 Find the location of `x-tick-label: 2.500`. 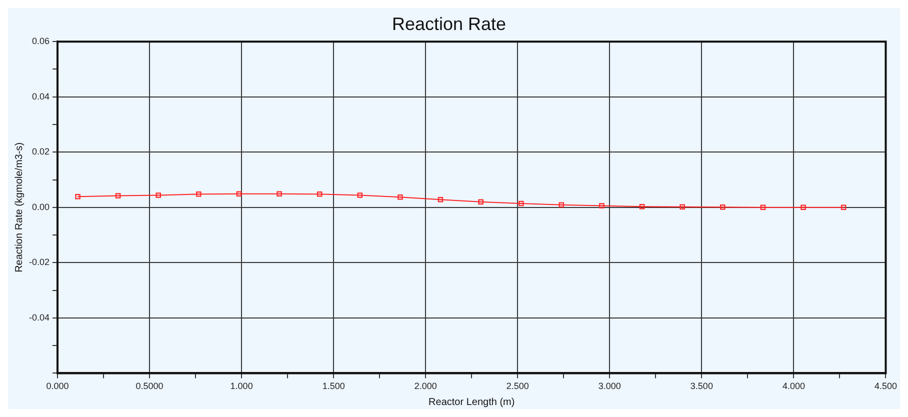

x-tick-label: 2.500 is located at coordinates (517, 386).